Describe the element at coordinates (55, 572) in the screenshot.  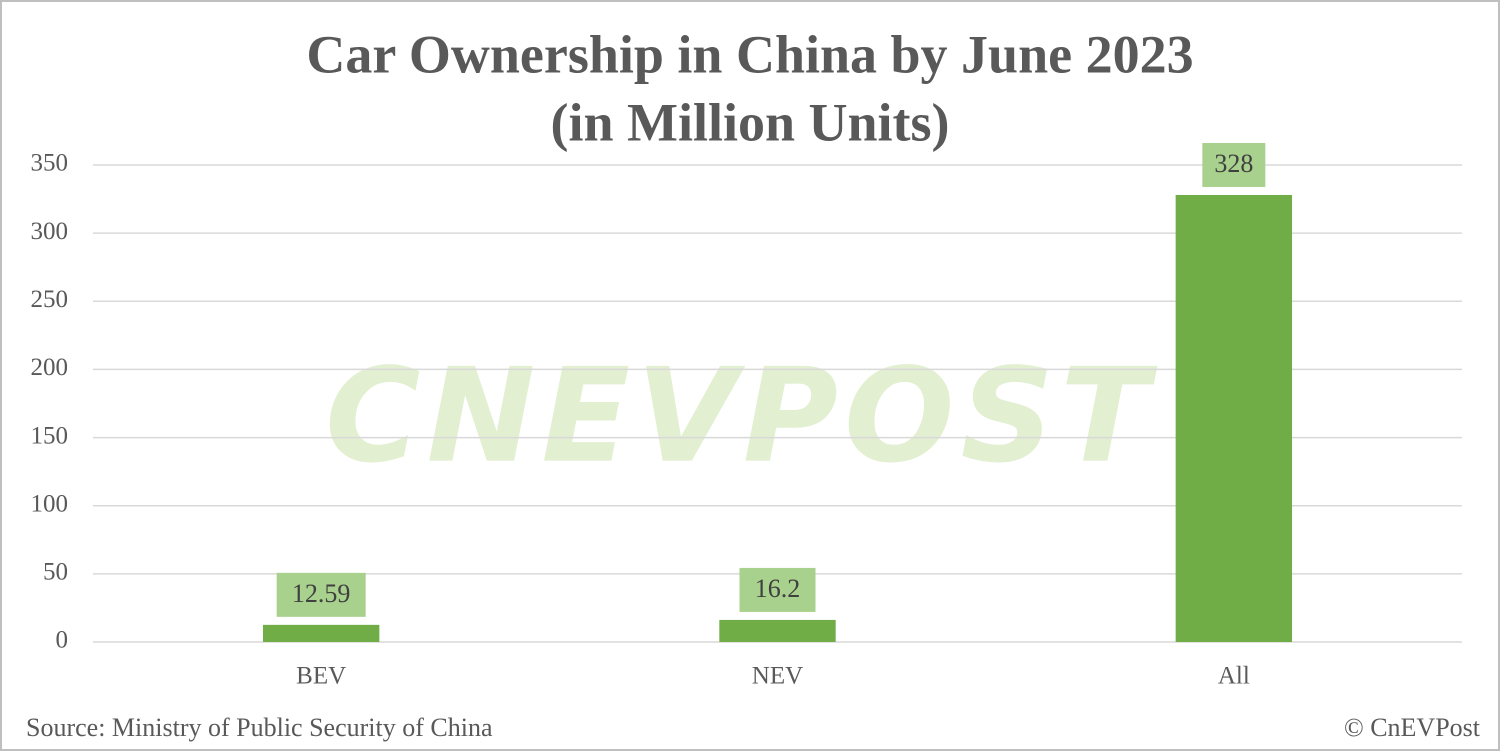
I see `y-tick-label: 50` at that location.